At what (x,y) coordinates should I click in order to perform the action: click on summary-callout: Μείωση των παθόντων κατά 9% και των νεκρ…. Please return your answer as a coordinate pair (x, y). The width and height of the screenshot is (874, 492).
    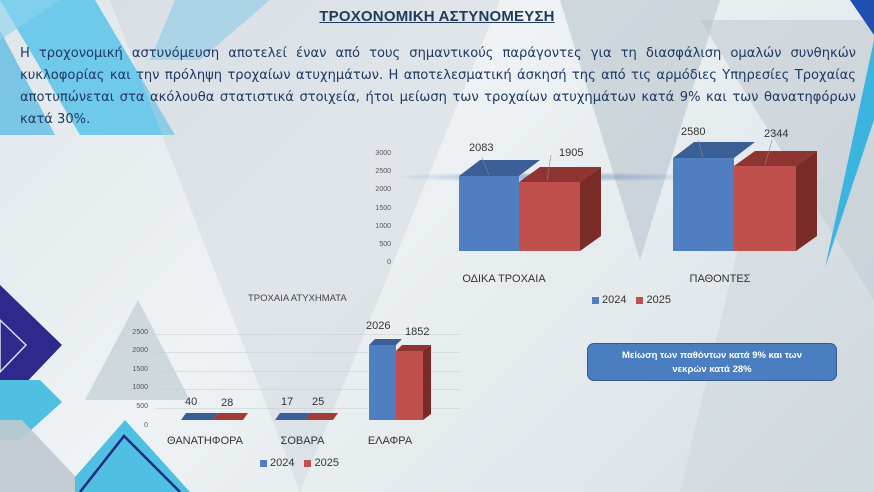
    Looking at the image, I should click on (712, 362).